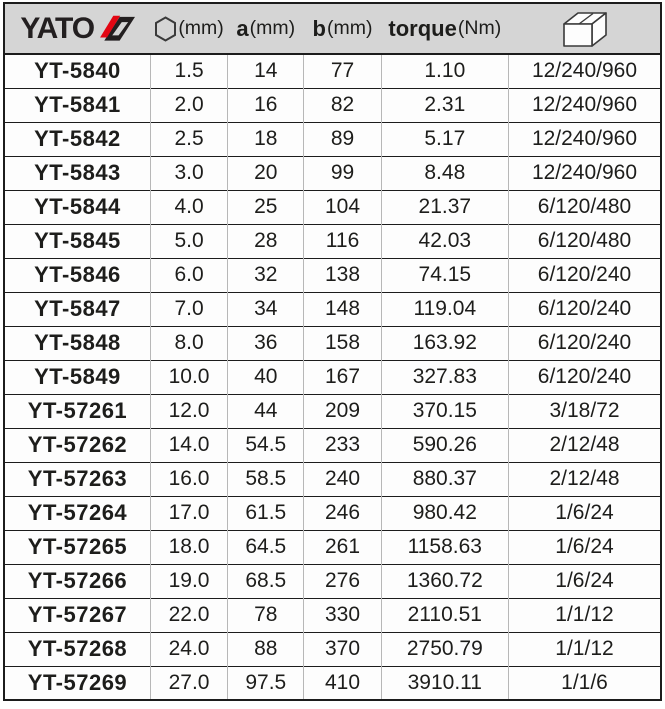 Image resolution: width=665 pixels, height=709 pixels. What do you see at coordinates (349, 28) in the screenshot?
I see `header-b-unit: (mm)` at bounding box center [349, 28].